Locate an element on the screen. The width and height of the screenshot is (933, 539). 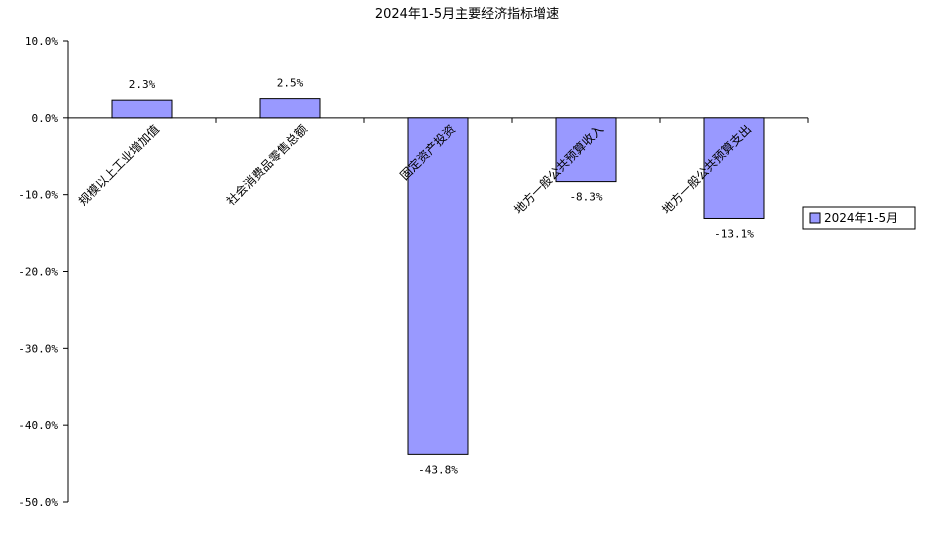
x-tick-label: 社会消费品零售总额 is located at coordinates (266, 164).